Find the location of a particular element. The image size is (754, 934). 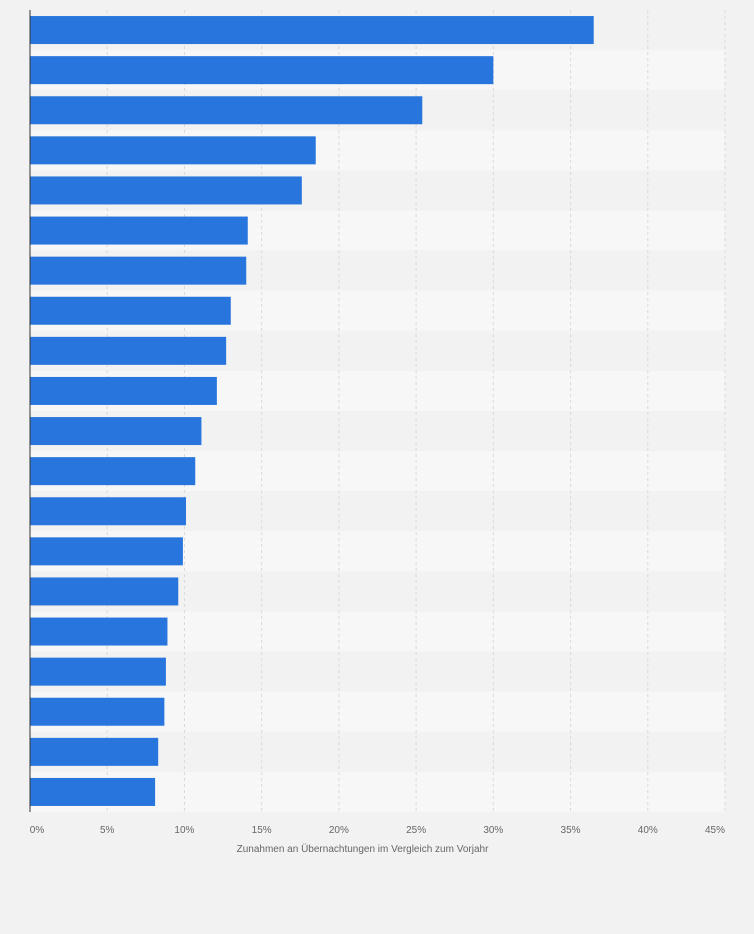

x-axis-ticks: 0% 5% 10% 15% 20% 25% 30% 35% 40% 45% is located at coordinates (377, 830).